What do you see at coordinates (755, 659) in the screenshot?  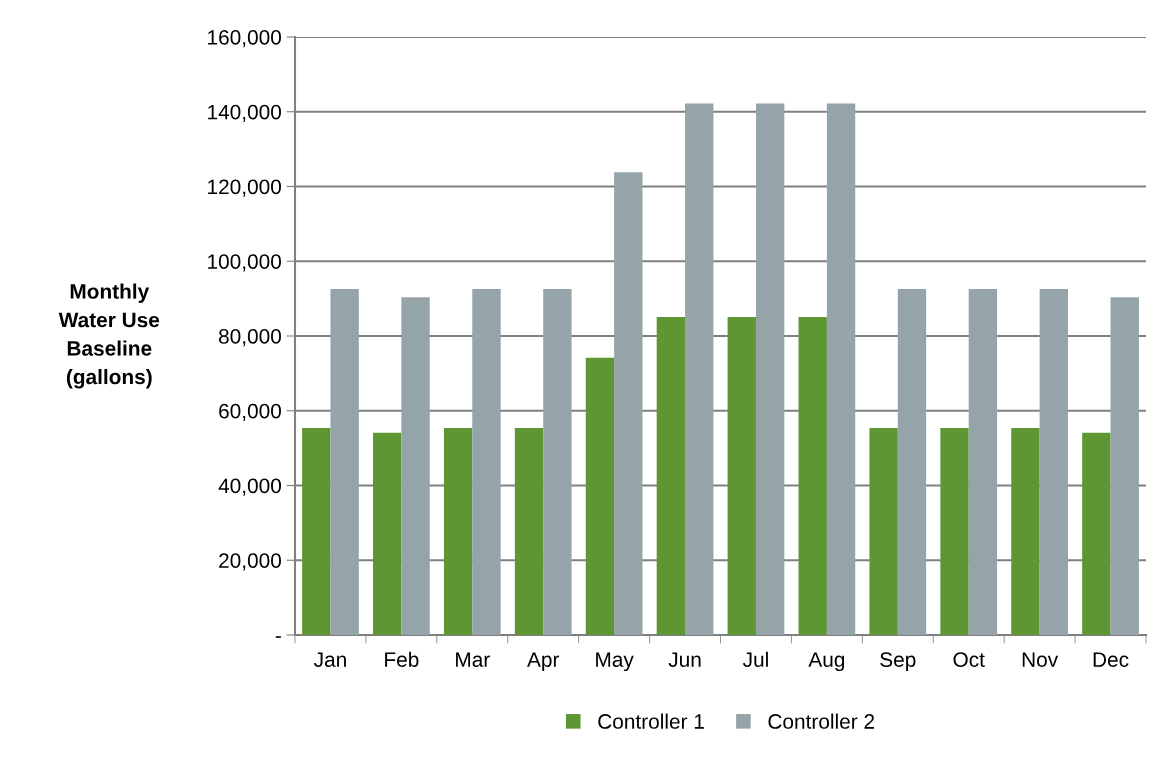 I see `x-tick-label: Jul` at bounding box center [755, 659].